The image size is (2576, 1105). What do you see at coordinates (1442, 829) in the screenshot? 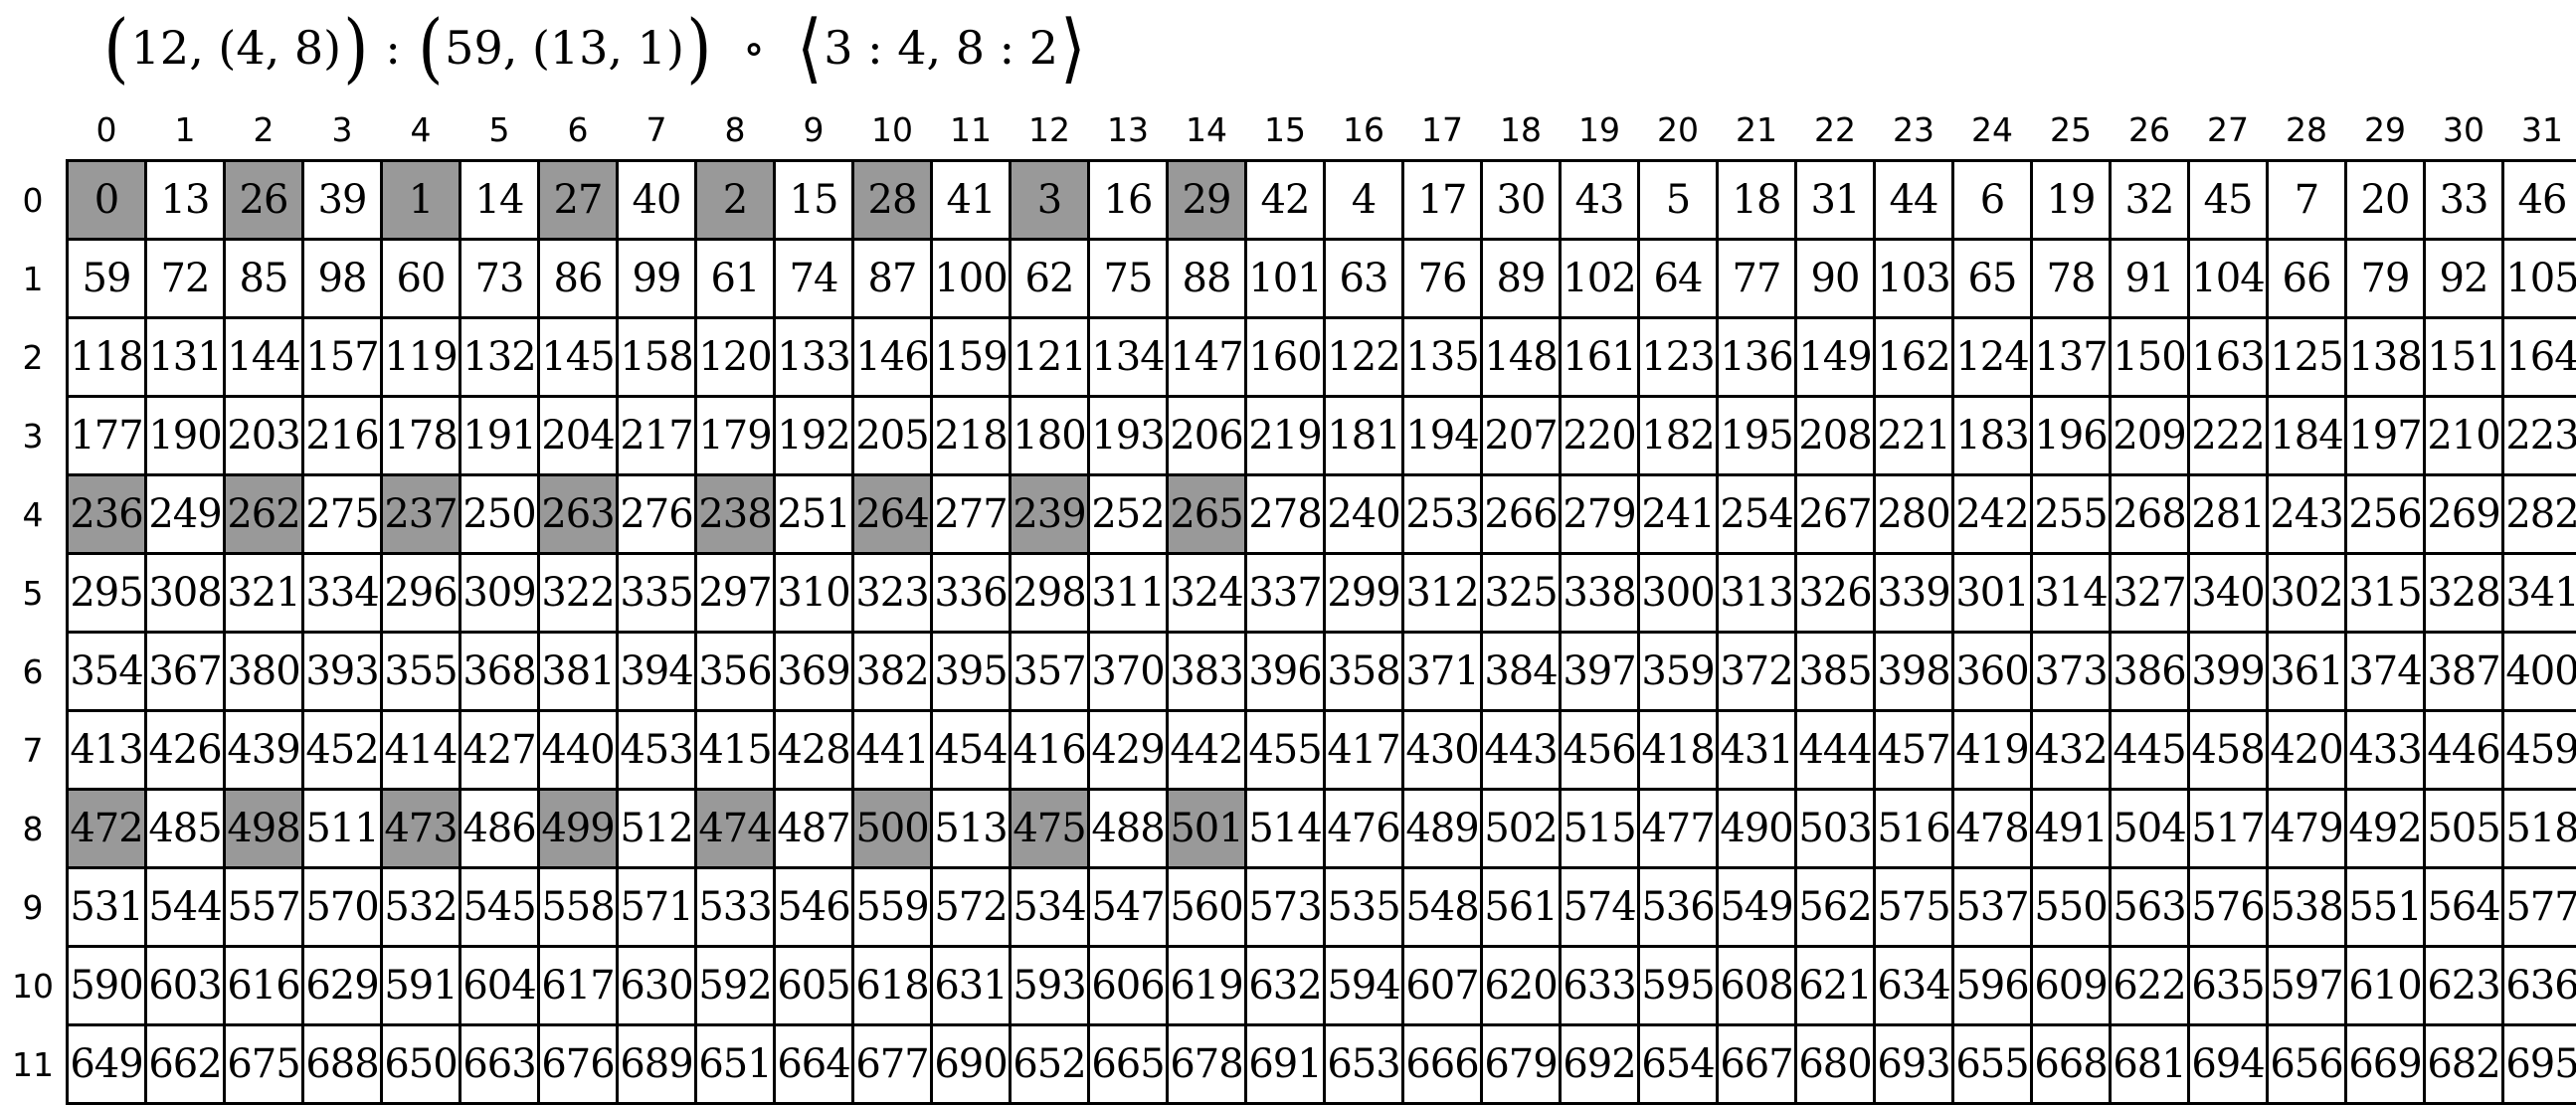
I see `grid-cell: 489` at bounding box center [1442, 829].